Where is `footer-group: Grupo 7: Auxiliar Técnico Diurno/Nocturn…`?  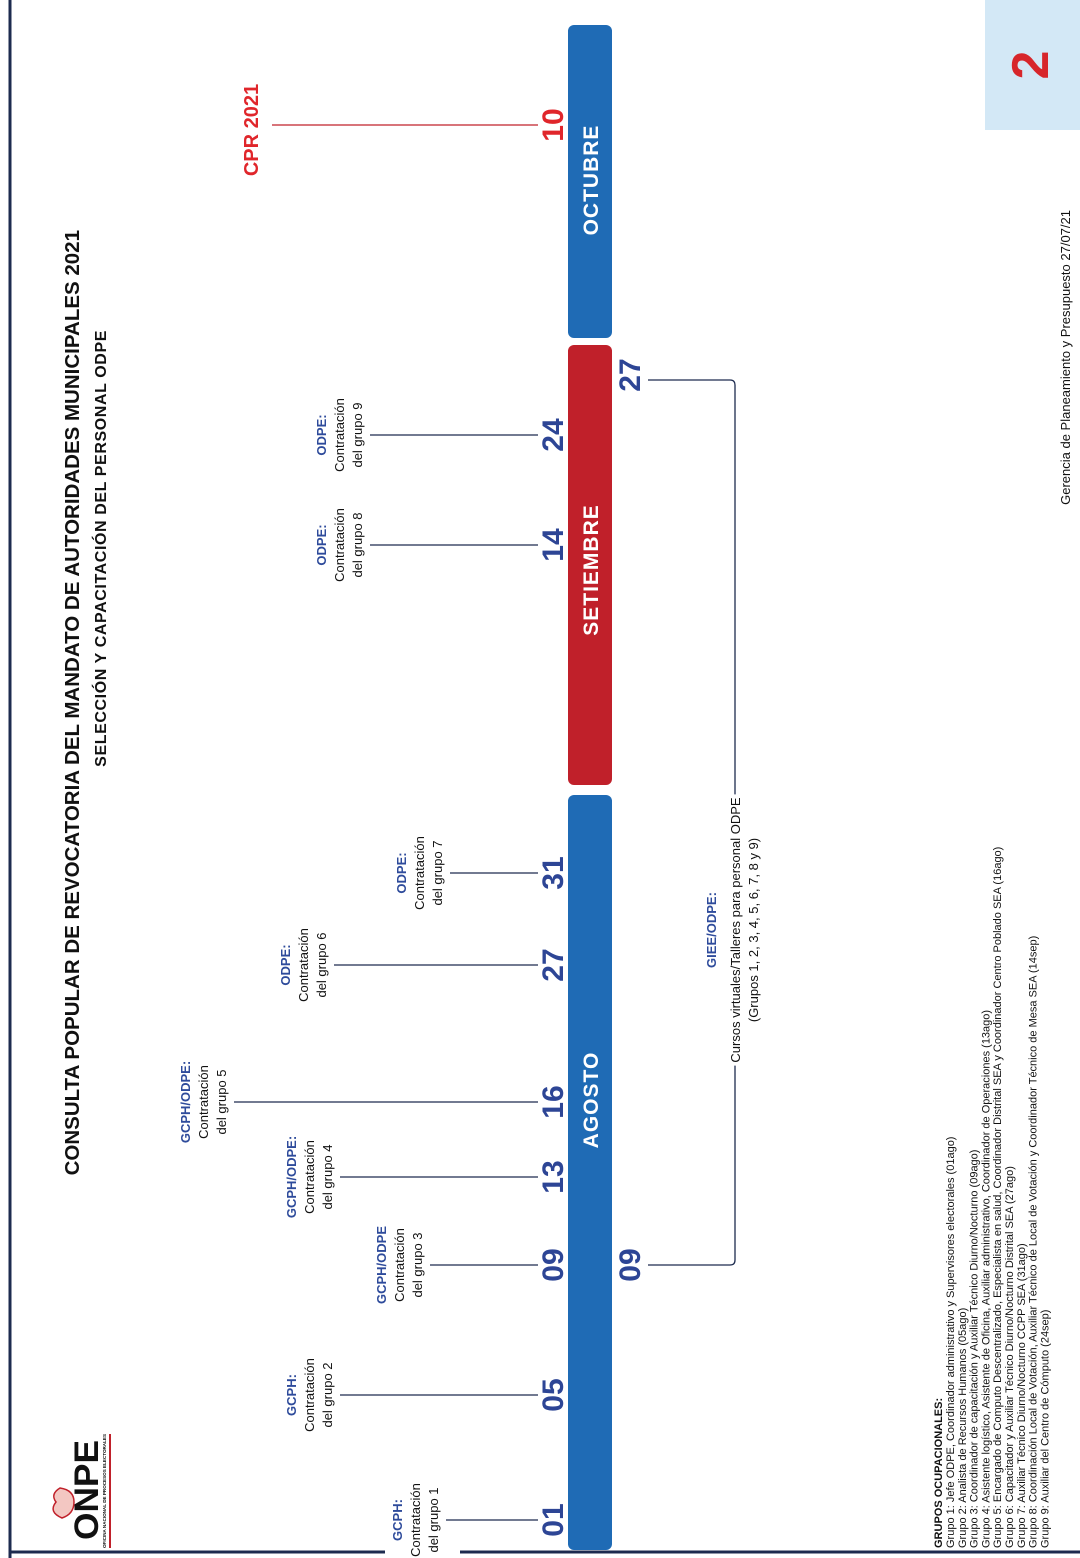 footer-group: Grupo 7: Auxiliar Técnico Diurno/Nocturn… is located at coordinates (1022, 1395).